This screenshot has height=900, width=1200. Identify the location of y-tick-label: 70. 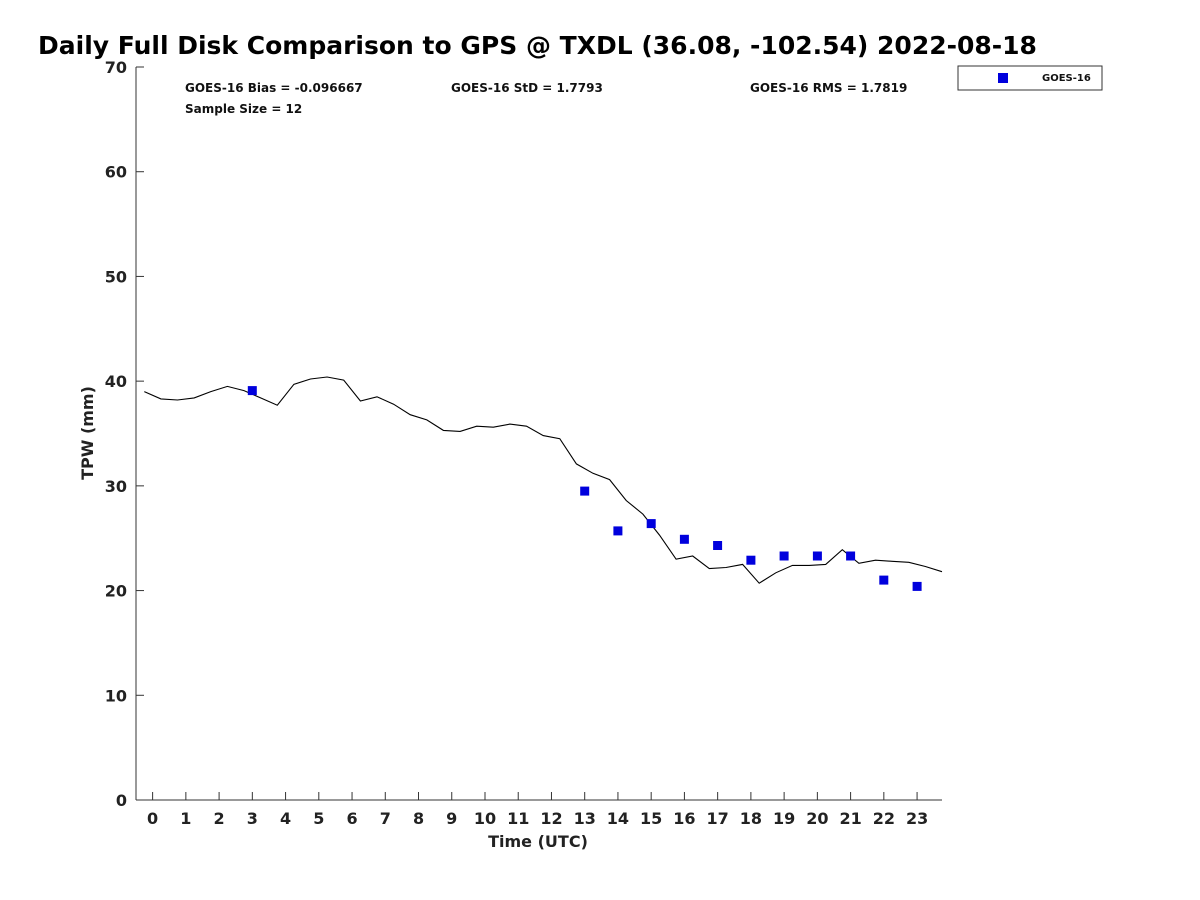
(116, 67).